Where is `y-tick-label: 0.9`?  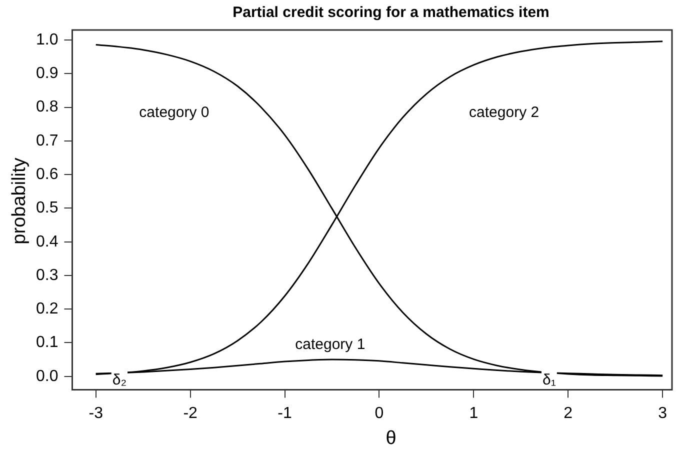 y-tick-label: 0.9 is located at coordinates (47, 73).